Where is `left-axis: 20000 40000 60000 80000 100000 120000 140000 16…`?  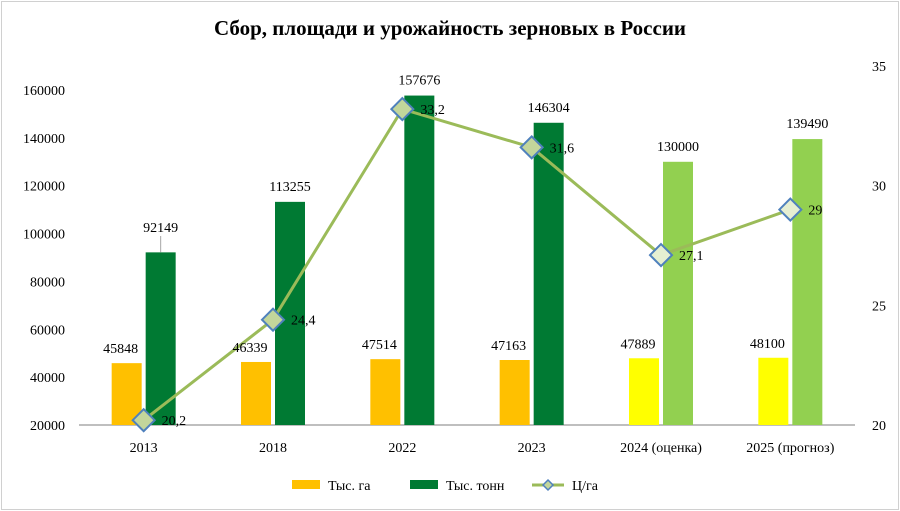 left-axis: 20000 40000 60000 80000 100000 120000 140000 16… is located at coordinates (44, 259).